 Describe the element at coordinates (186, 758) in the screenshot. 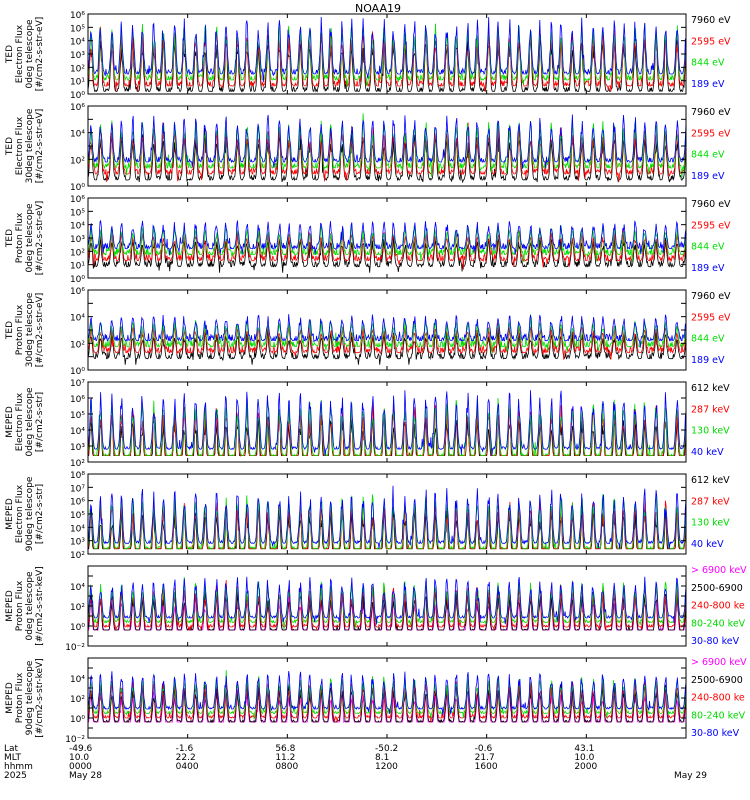

I see `axis-row-value: 22.2` at that location.